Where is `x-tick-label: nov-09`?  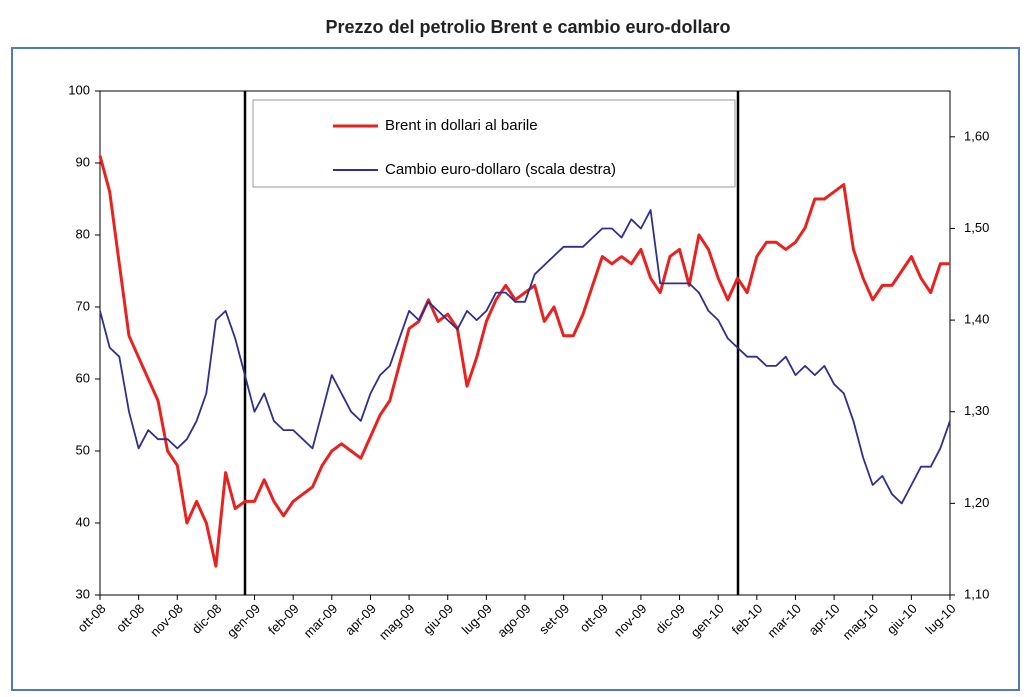 x-tick-label: nov-09 is located at coordinates (630, 620).